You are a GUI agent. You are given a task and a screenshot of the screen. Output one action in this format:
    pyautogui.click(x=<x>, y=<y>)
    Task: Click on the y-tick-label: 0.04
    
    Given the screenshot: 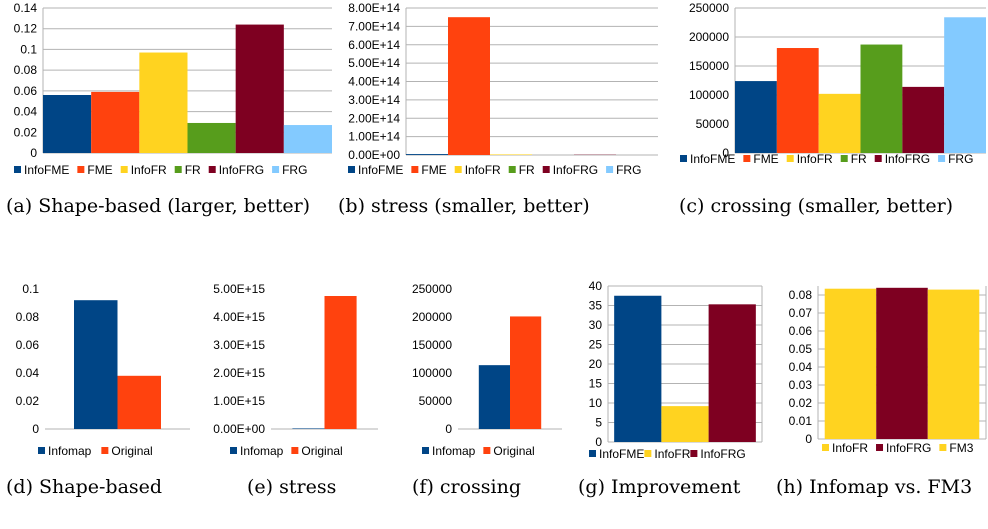 What is the action you would take?
    pyautogui.click(x=26, y=112)
    